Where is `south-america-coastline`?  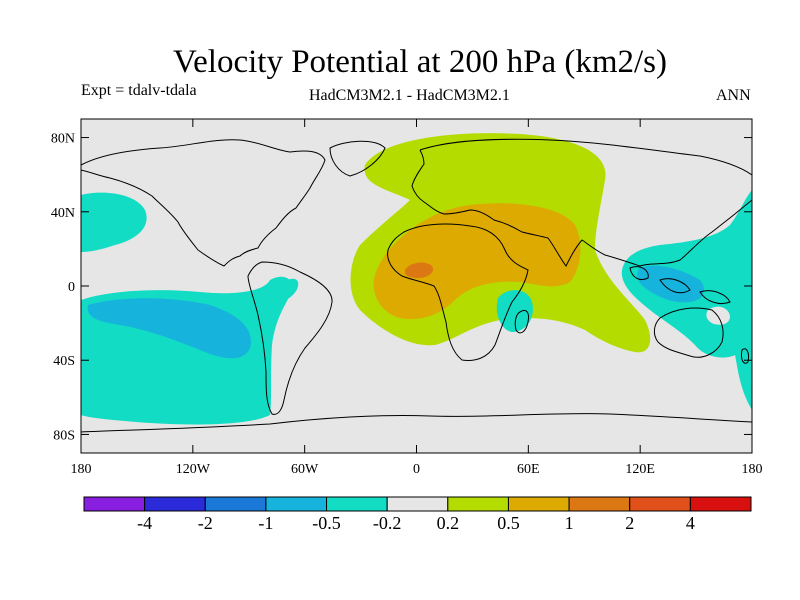
south-america-coastline is located at coordinates (290, 338).